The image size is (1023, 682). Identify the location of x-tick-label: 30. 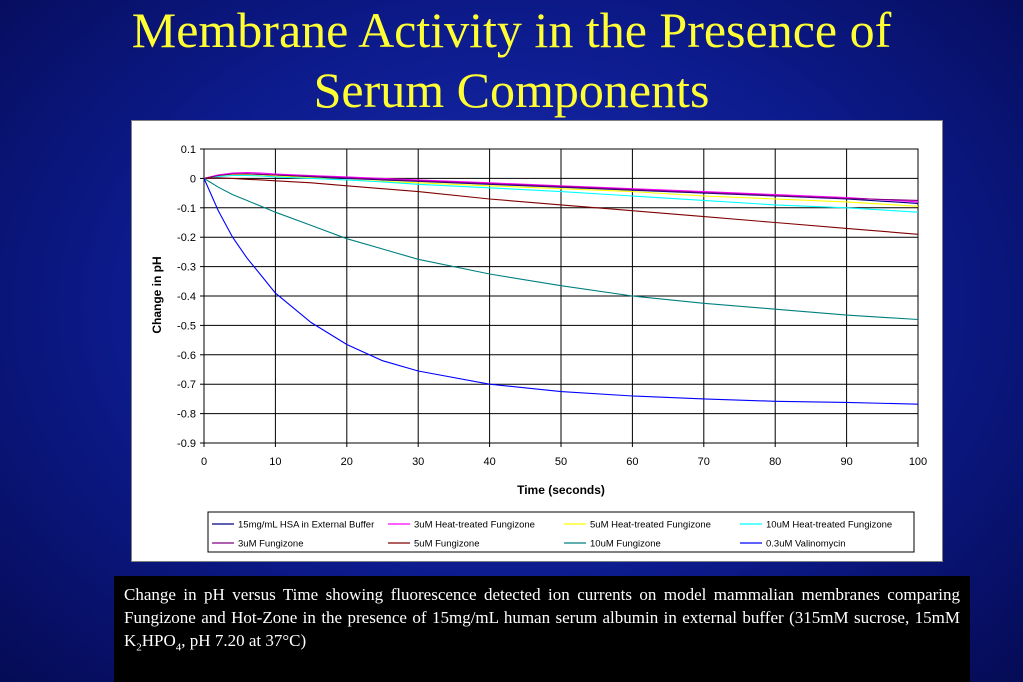
(418, 462).